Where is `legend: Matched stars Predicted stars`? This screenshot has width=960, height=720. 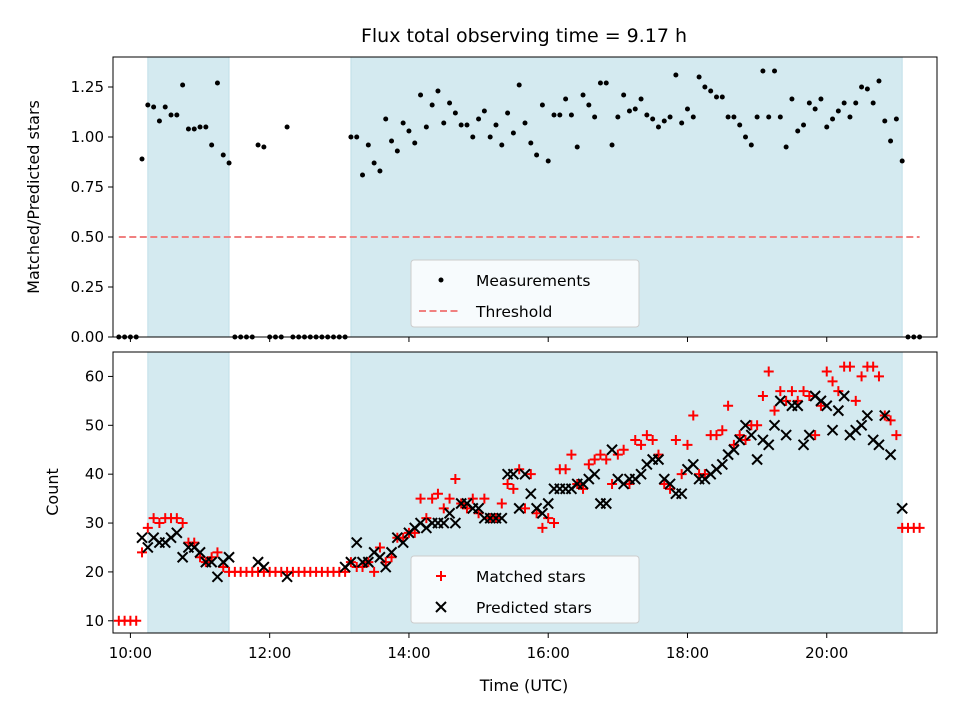
legend: Matched stars Predicted stars is located at coordinates (525, 589).